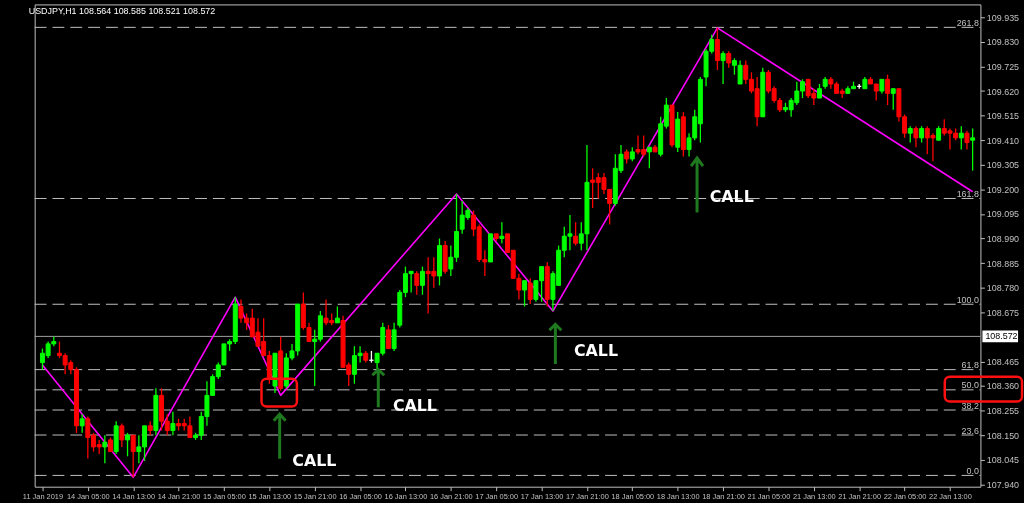  I want to click on y-tick-label: 109.095, so click(1003, 214).